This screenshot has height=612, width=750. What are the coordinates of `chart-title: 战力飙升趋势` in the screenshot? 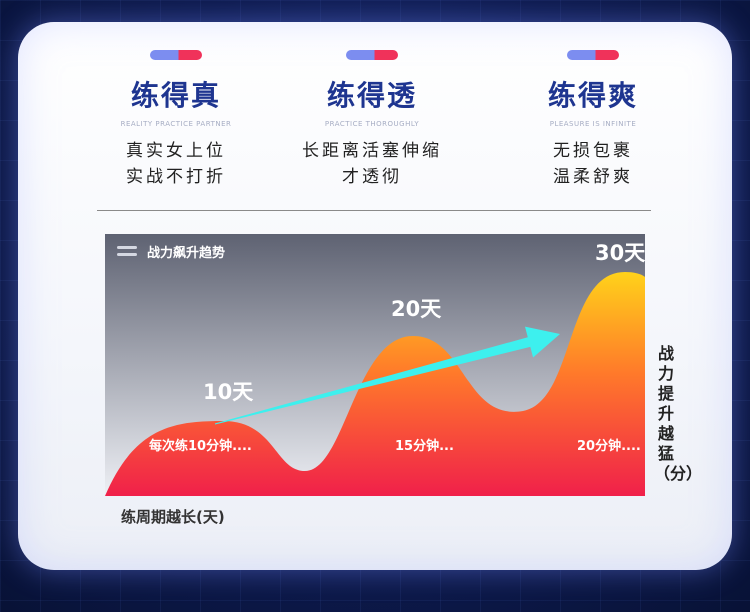 It's located at (186, 253).